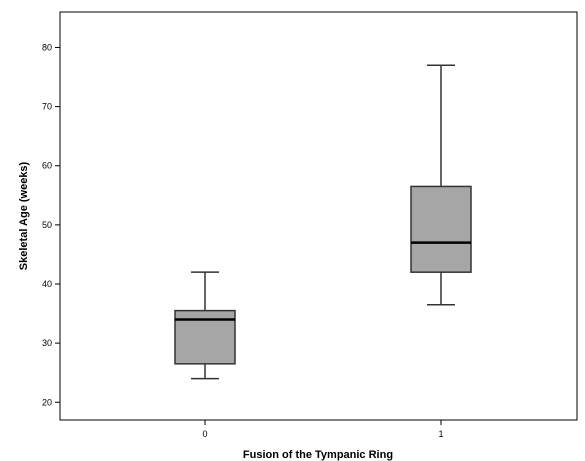 The width and height of the screenshot is (585, 461). What do you see at coordinates (47, 47) in the screenshot?
I see `y-tick-label: 80` at bounding box center [47, 47].